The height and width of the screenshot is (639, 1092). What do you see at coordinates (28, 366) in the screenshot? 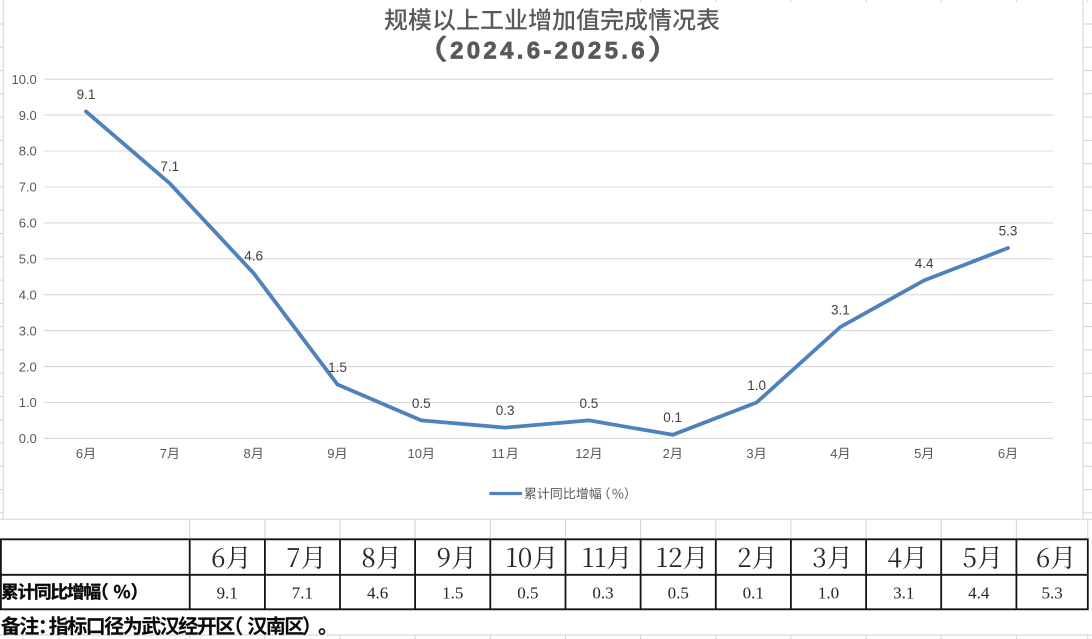
I see `svg-text: 2.0` at bounding box center [28, 366].